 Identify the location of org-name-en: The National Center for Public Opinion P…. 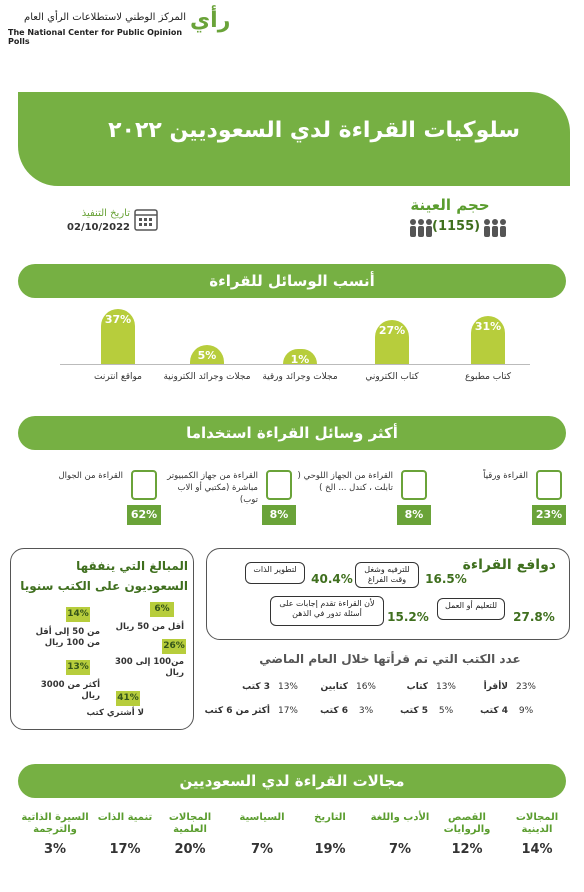
(95, 37).